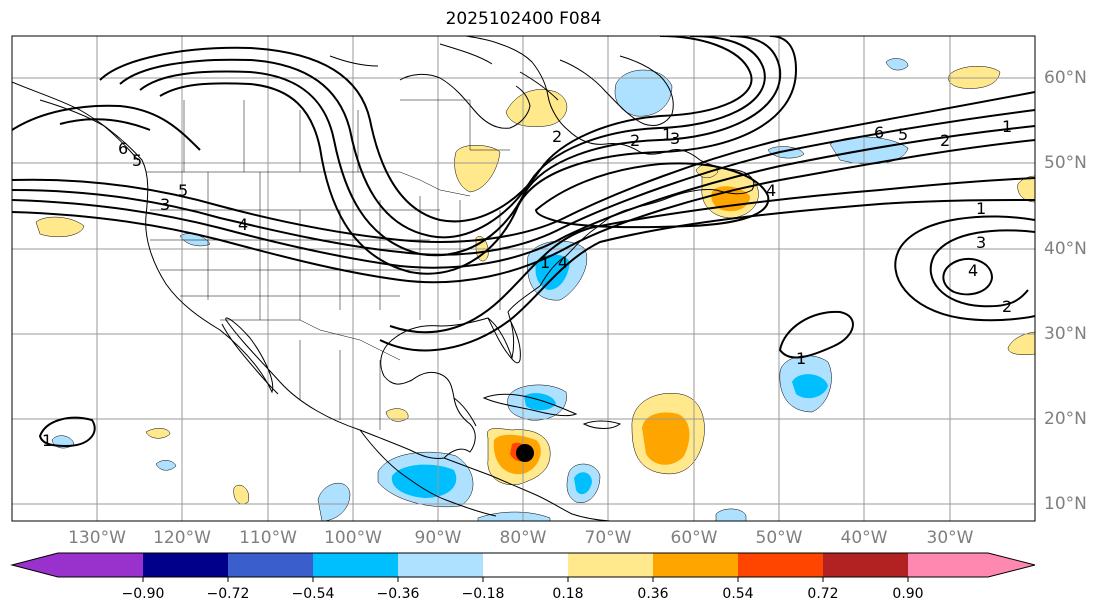 Image resolution: width=1105 pixels, height=615 pixels. I want to click on colorbar-tick-label: −0.90, so click(143, 594).